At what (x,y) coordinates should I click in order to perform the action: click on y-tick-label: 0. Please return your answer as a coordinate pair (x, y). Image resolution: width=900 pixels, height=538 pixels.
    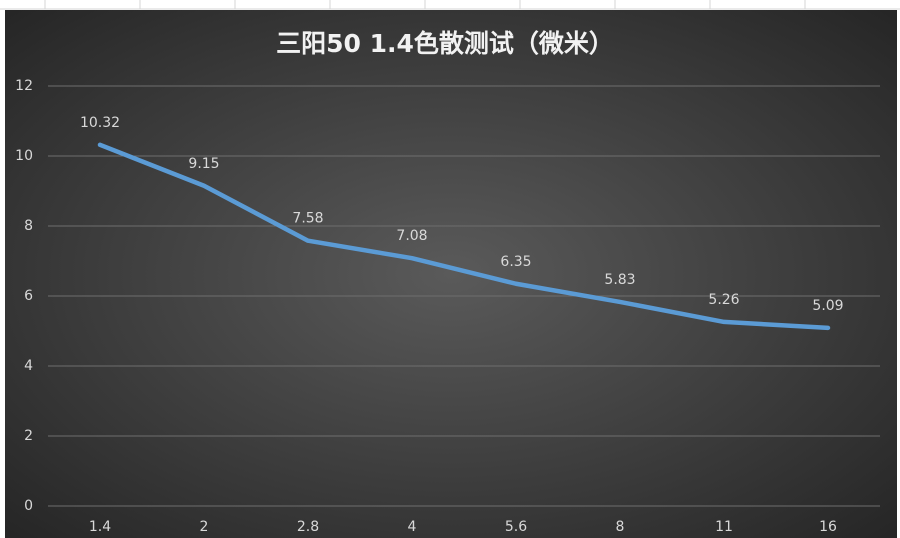
    Looking at the image, I should click on (28, 506).